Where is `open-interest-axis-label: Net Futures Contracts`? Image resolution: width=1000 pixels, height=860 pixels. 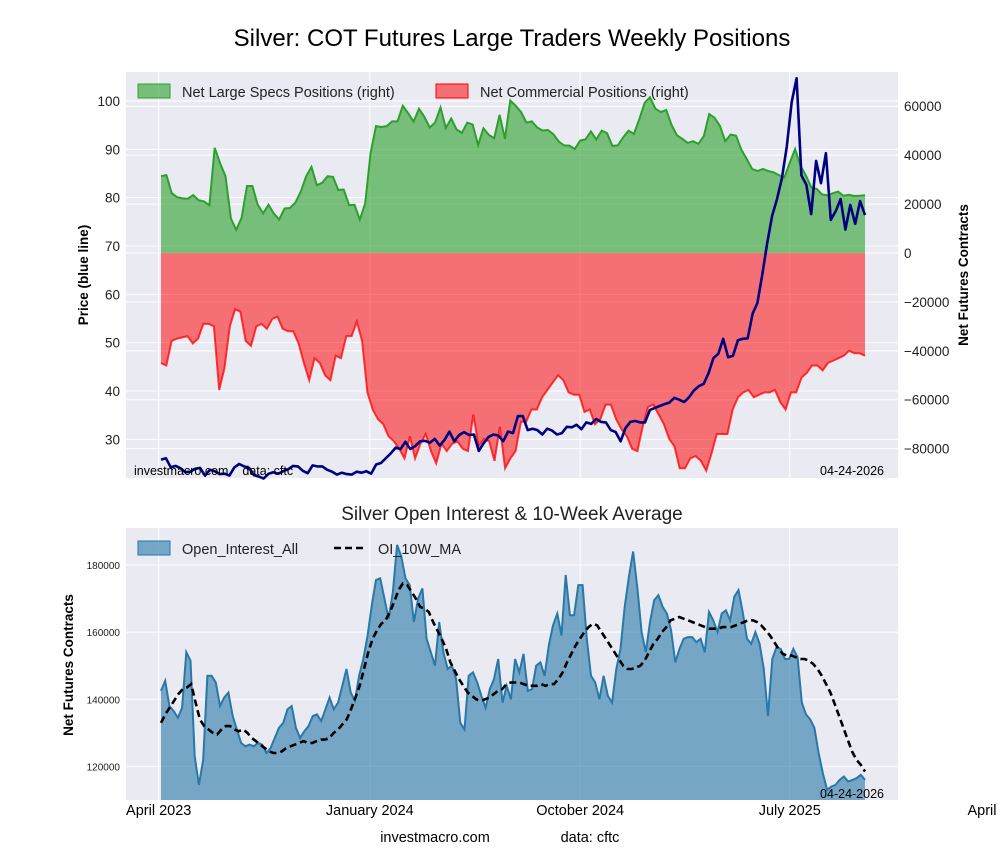
open-interest-axis-label: Net Futures Contracts is located at coordinates (68, 665).